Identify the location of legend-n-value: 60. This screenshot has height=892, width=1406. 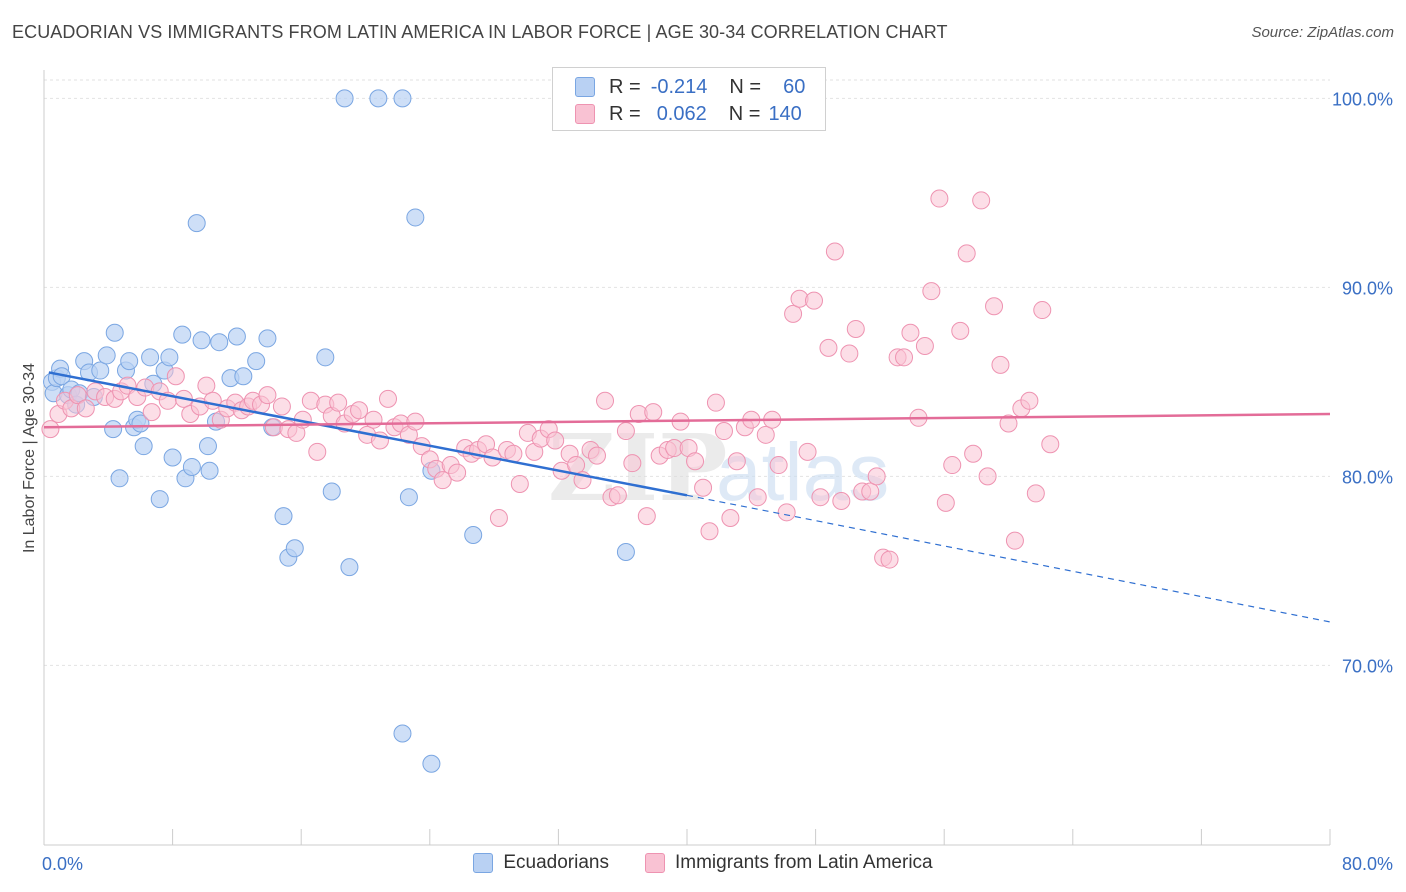
(794, 86).